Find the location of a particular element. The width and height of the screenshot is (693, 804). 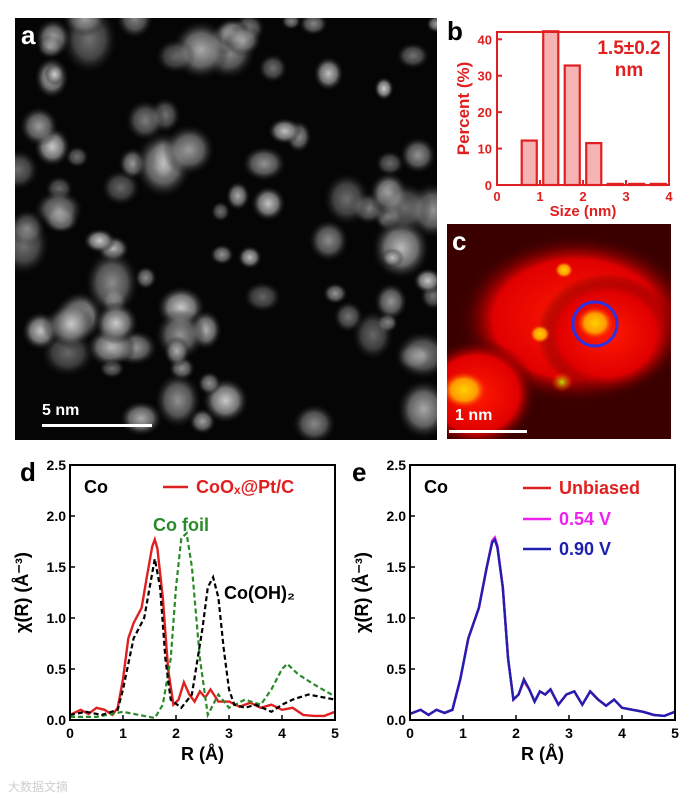

series-line-0-90-v is located at coordinates (542, 627).